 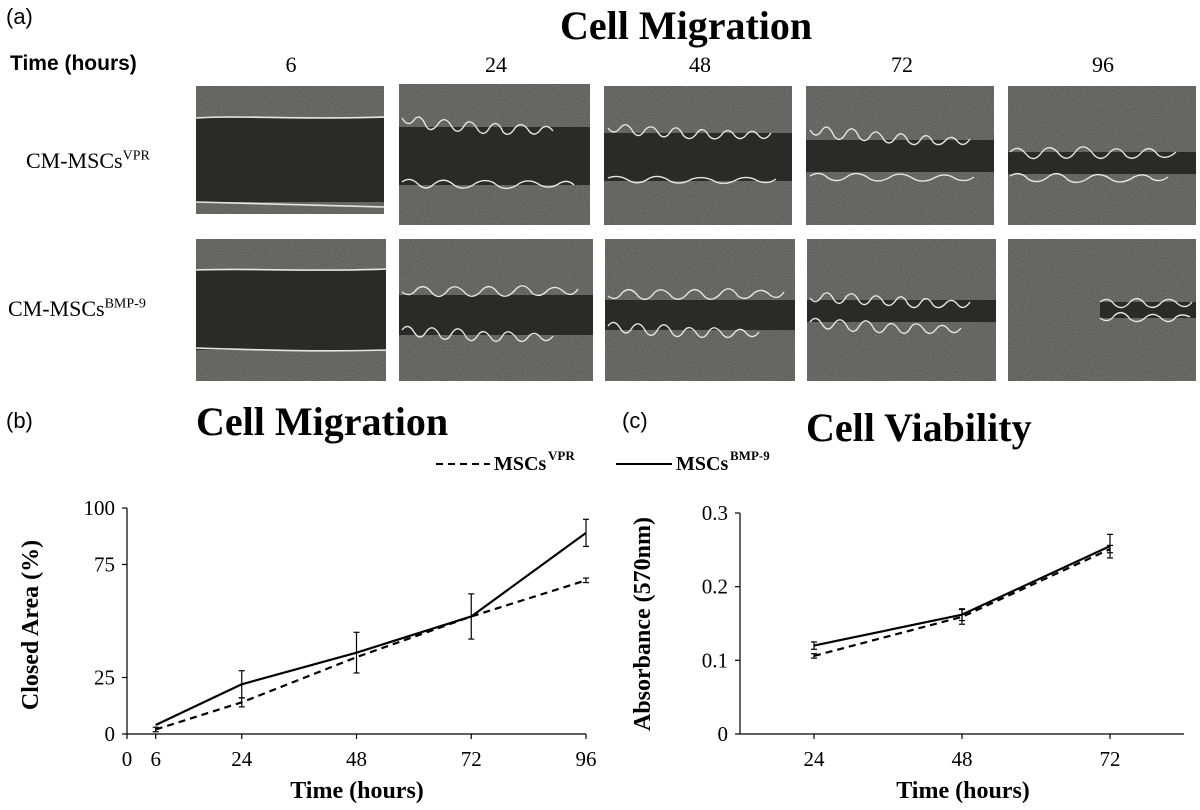 What do you see at coordinates (643, 624) in the screenshot?
I see `viability-y-axis-label: Absorbance (570nm)` at bounding box center [643, 624].